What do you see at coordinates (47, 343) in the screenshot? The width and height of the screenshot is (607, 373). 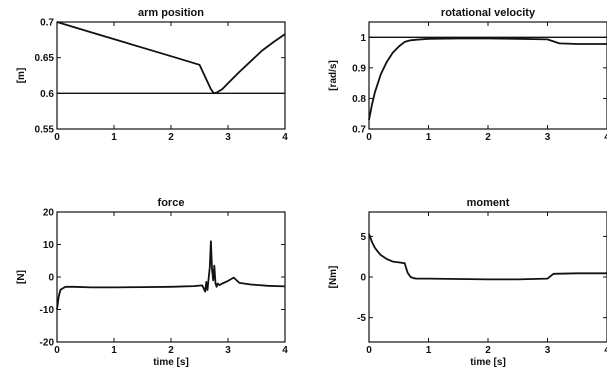 I see `force-y-tick-label: -20` at bounding box center [47, 343].